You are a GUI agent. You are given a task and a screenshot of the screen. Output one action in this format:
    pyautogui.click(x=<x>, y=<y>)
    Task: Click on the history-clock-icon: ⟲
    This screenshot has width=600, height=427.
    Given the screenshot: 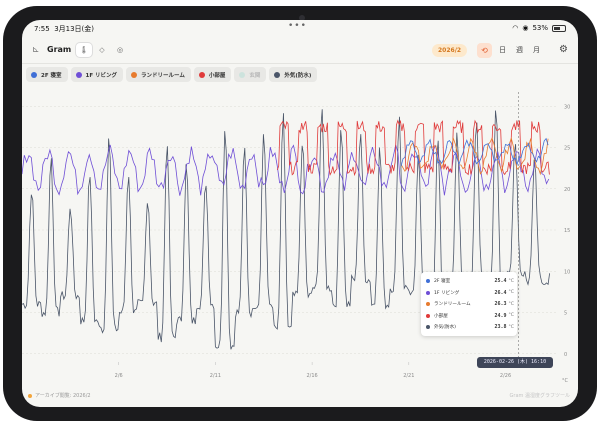 What is the action you would take?
    pyautogui.click(x=484, y=50)
    